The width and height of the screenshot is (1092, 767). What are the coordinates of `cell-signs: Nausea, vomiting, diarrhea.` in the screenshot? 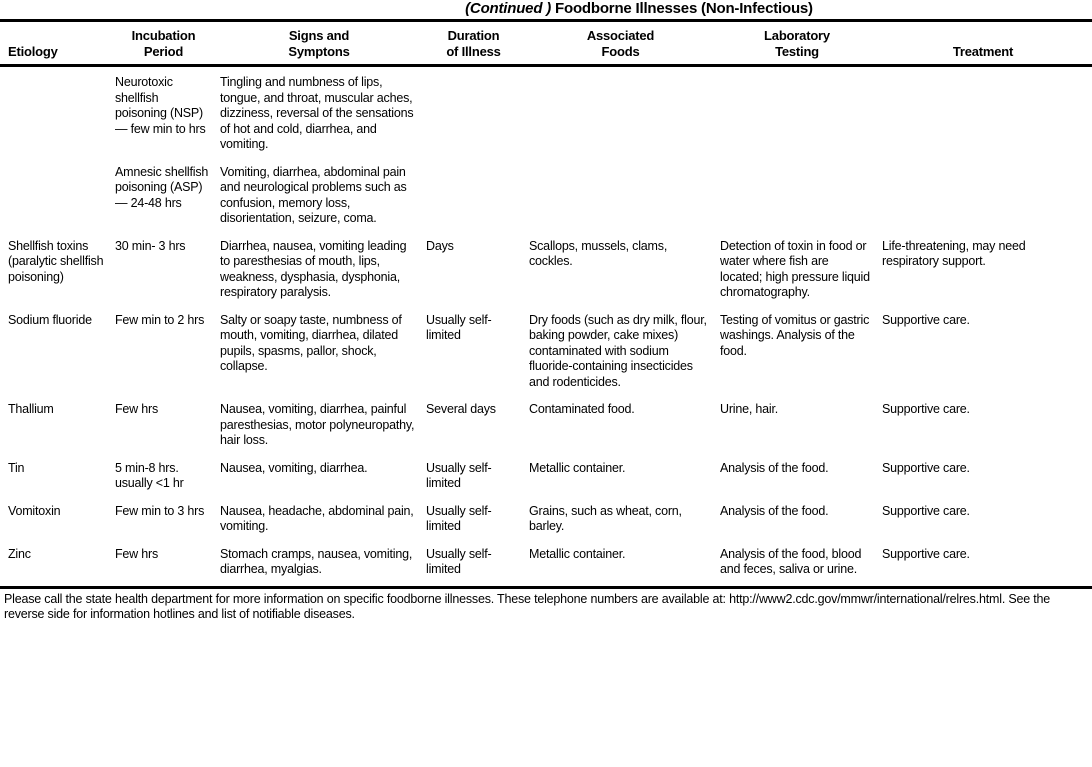 It's located at (294, 467).